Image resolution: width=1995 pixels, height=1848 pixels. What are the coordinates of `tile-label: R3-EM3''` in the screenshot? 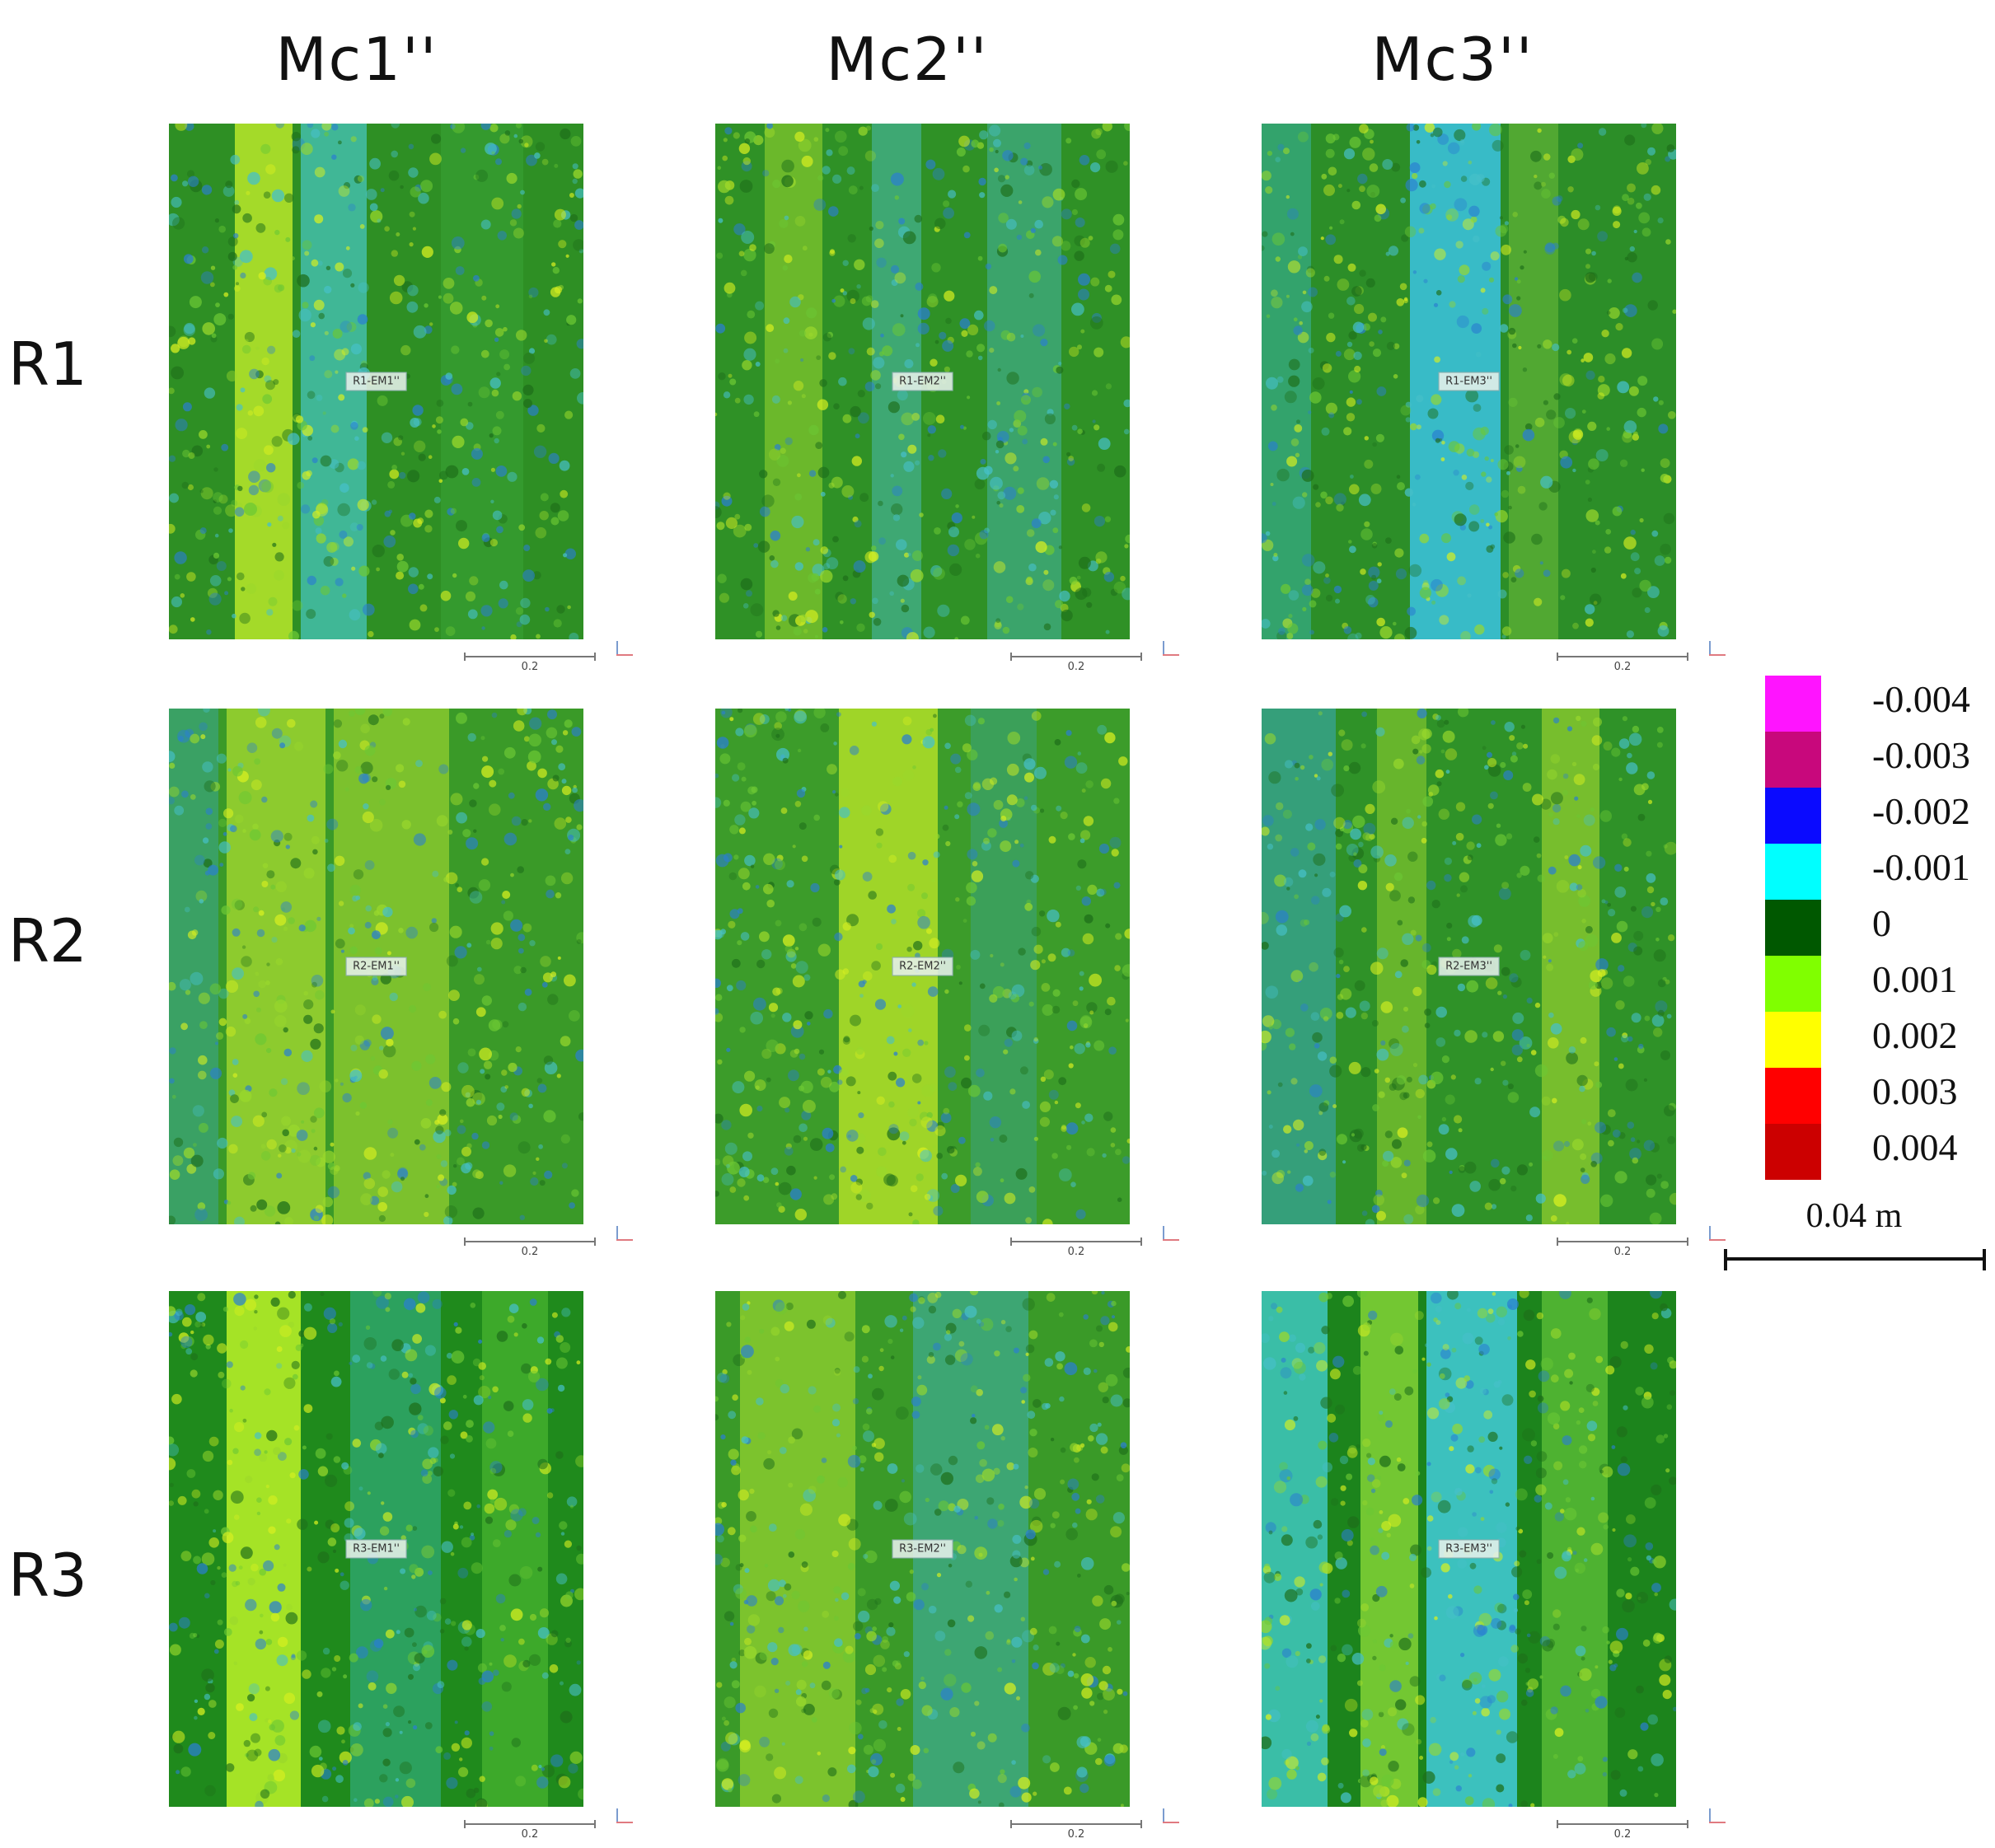 It's located at (1469, 1549).